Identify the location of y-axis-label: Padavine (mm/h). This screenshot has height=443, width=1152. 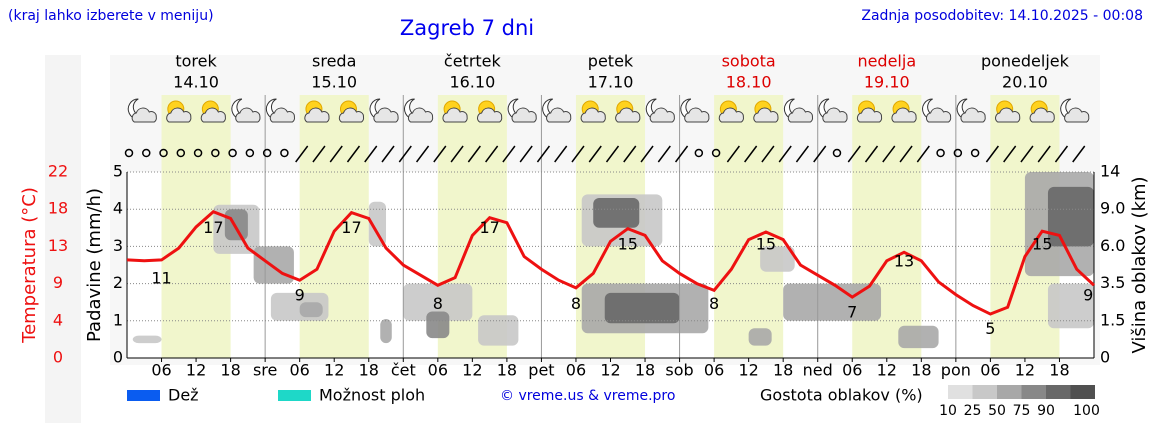
(94, 265).